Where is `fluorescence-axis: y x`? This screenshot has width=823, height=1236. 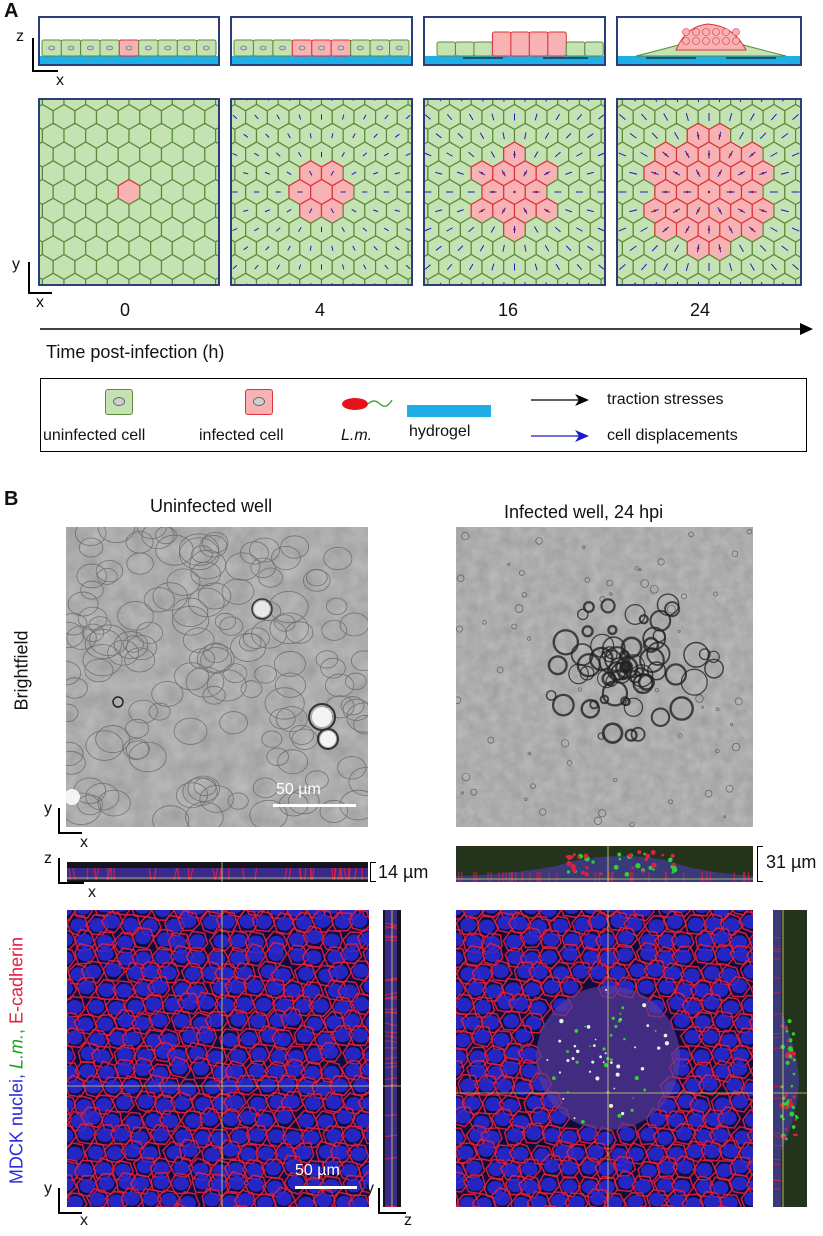
fluorescence-axis: y x is located at coordinates (66, 1202).